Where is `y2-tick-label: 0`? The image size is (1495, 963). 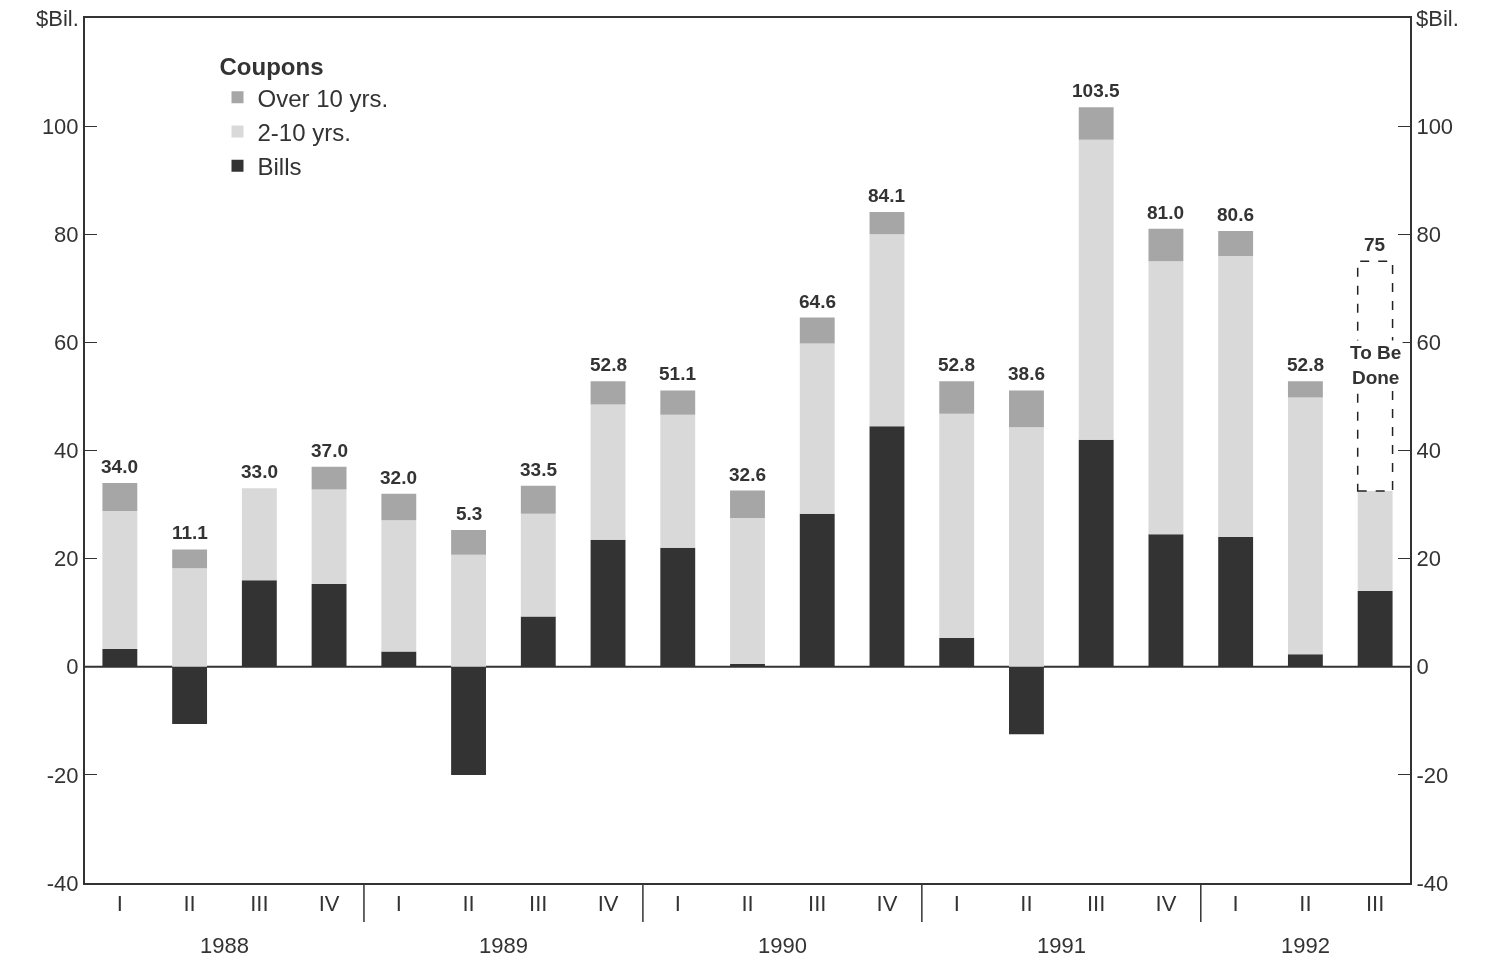
y2-tick-label: 0 is located at coordinates (1422, 667).